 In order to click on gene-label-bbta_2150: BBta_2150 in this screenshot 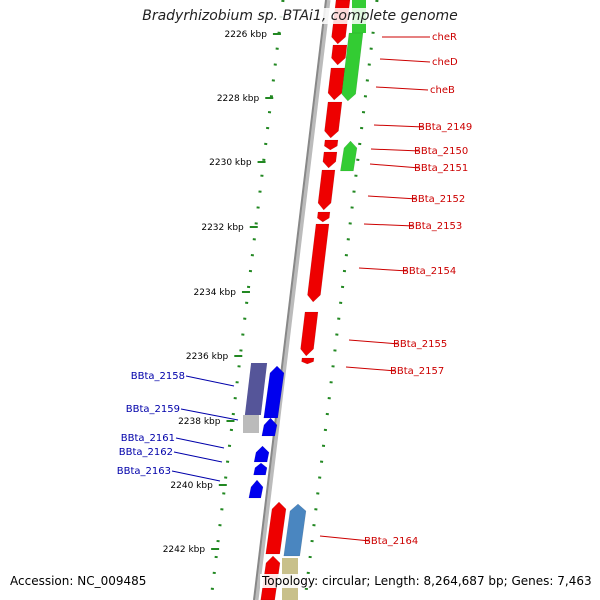, I will do `click(441, 151)`.